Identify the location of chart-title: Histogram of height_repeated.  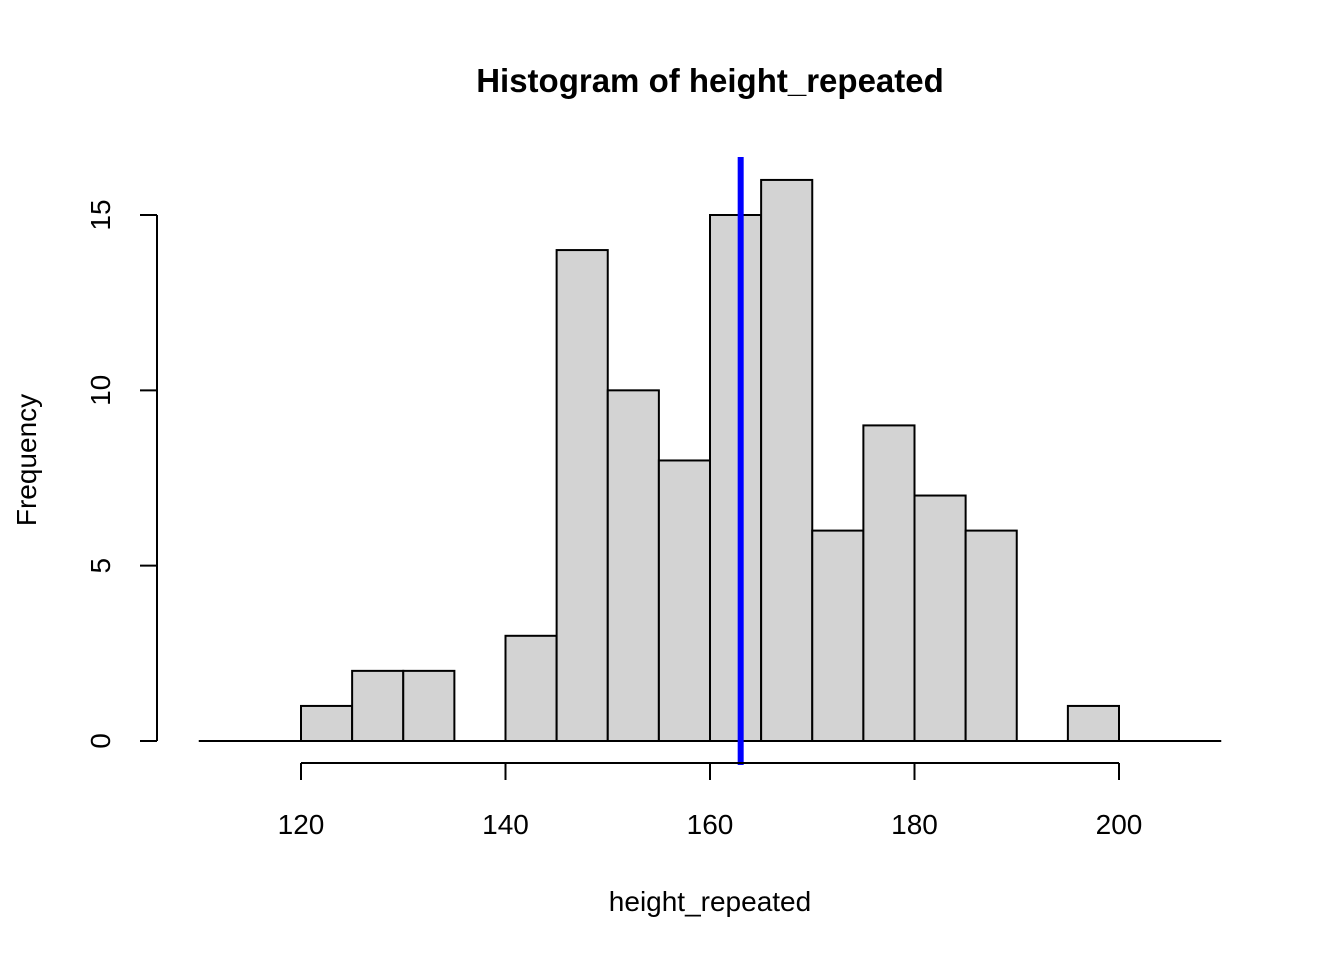
(710, 80).